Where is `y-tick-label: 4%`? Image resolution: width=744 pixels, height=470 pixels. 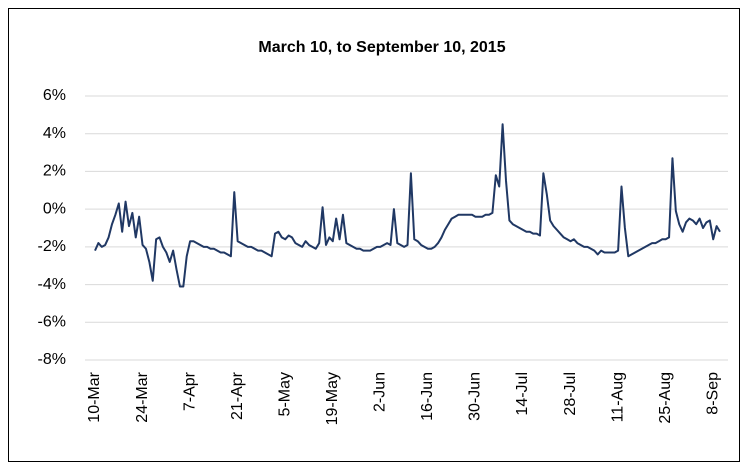
y-tick-label: 4% is located at coordinates (54, 133).